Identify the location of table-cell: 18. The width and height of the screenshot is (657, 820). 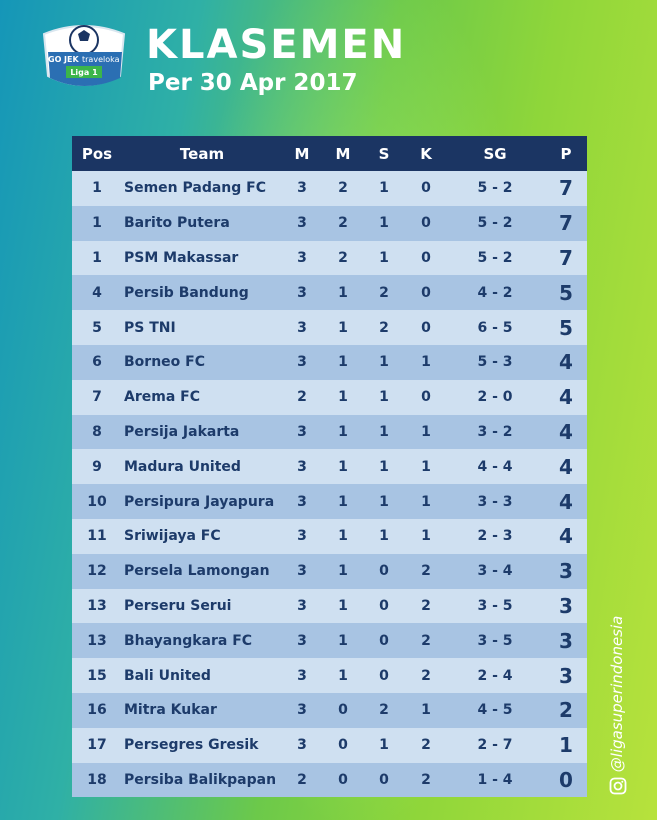
(97, 779).